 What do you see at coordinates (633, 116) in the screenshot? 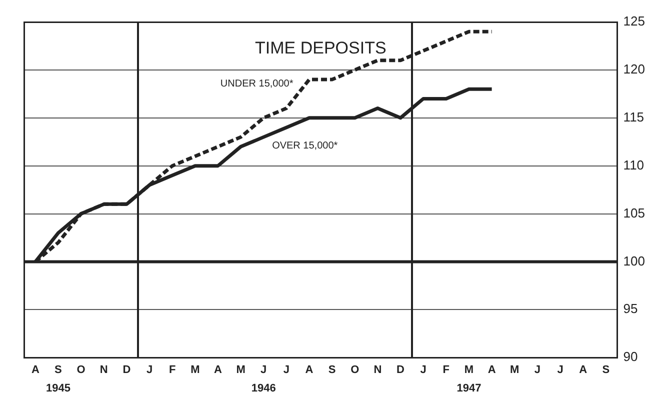
I see `y-tick-label: 115` at bounding box center [633, 116].